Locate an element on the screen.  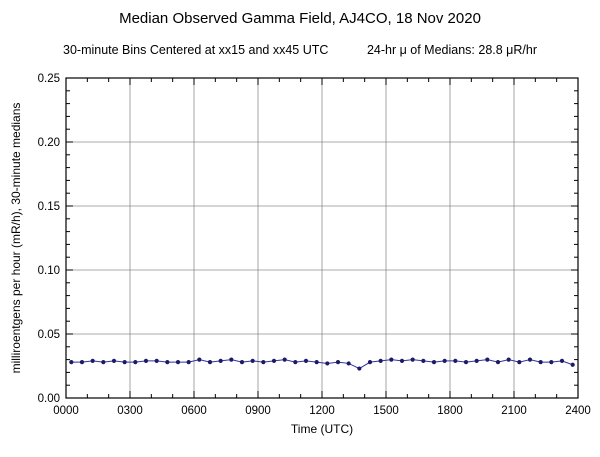
x-tick-label: 2400 is located at coordinates (578, 411).